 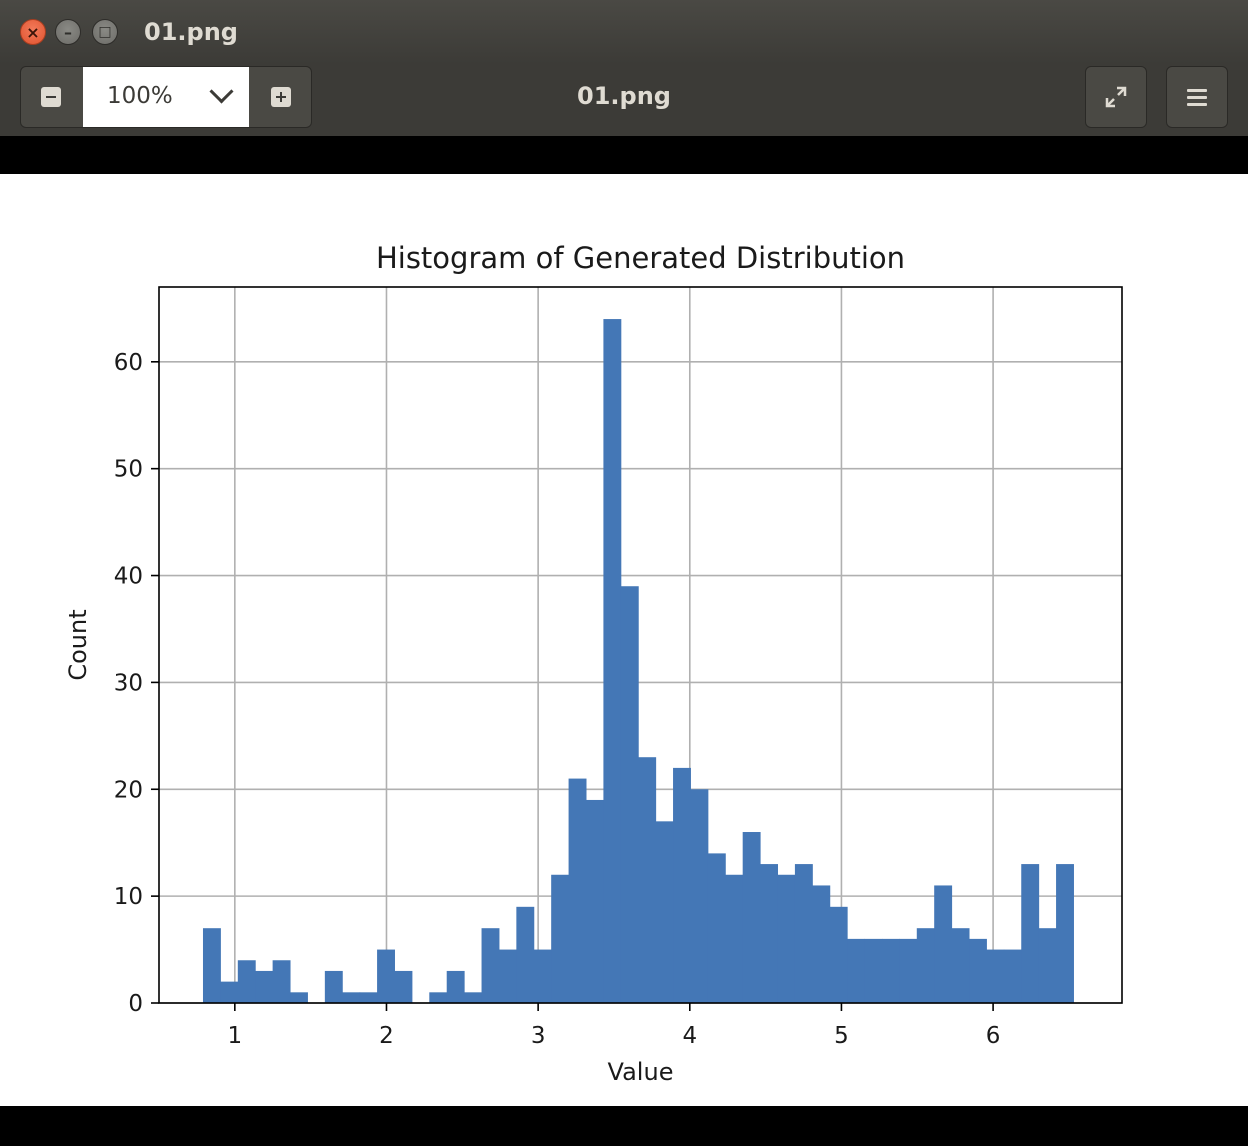 I want to click on y-tick-label: 30, so click(x=128, y=683).